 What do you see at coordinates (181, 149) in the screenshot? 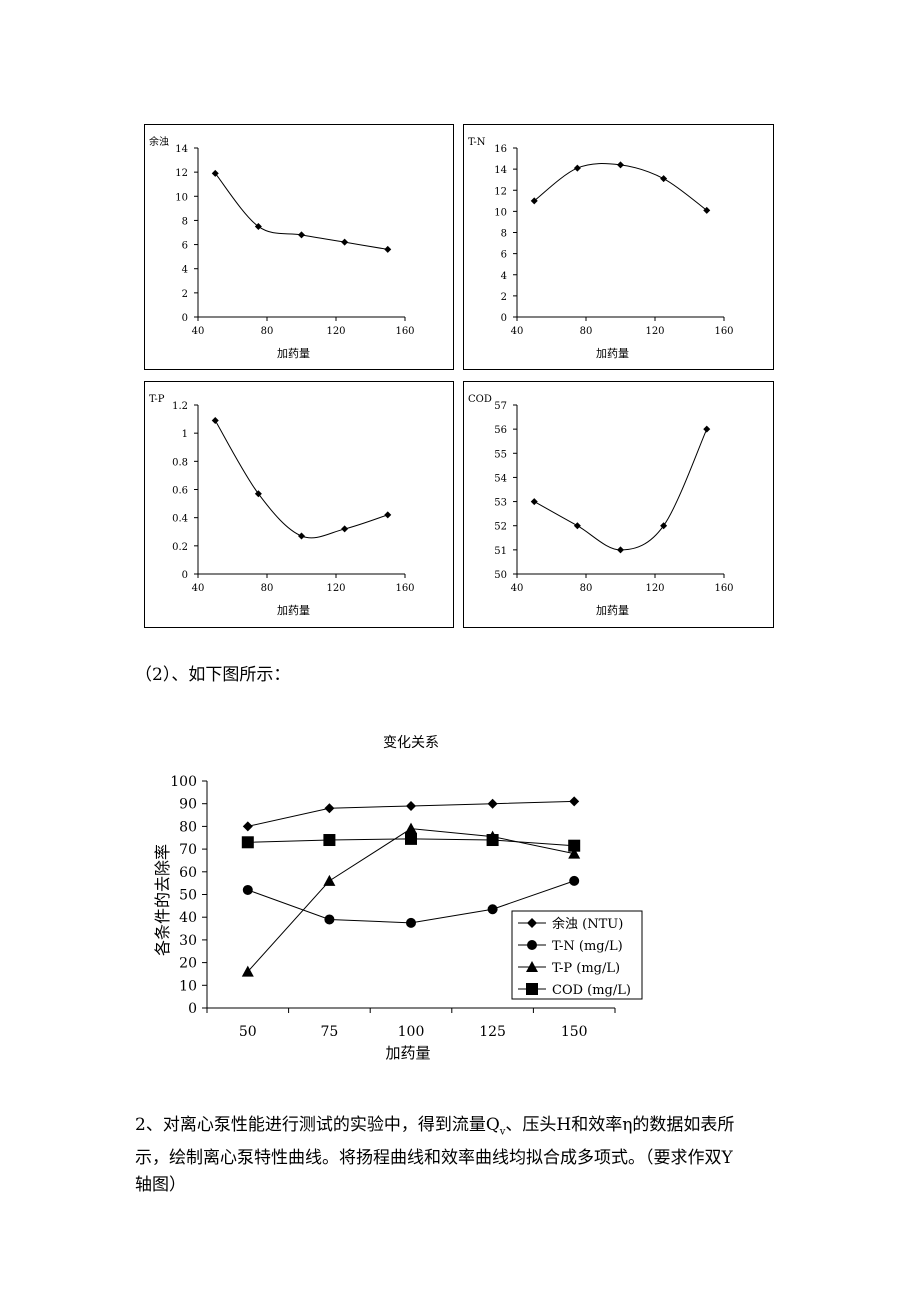
I see `y-tick-label: 14` at bounding box center [181, 149].